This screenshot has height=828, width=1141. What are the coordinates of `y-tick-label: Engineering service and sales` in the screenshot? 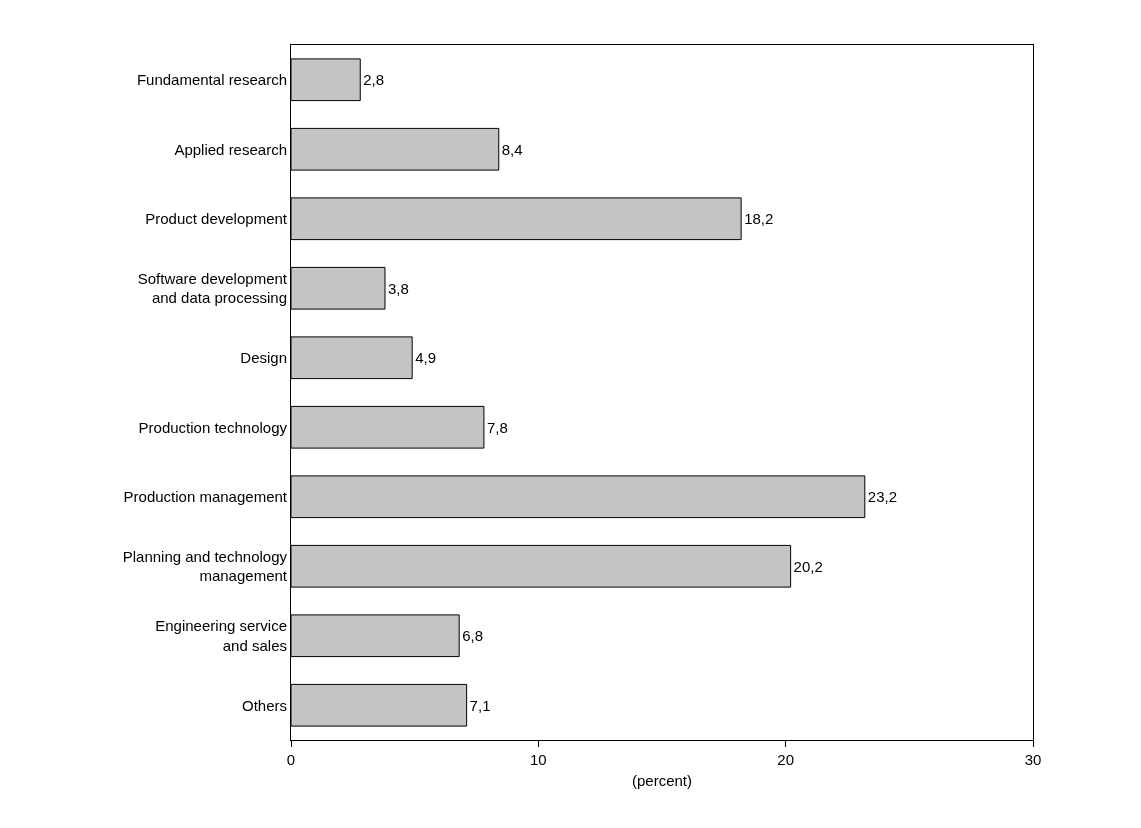 It's located at (221, 635).